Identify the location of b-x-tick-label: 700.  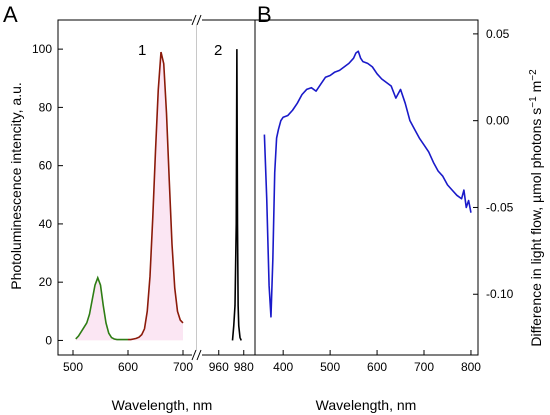
(424, 367).